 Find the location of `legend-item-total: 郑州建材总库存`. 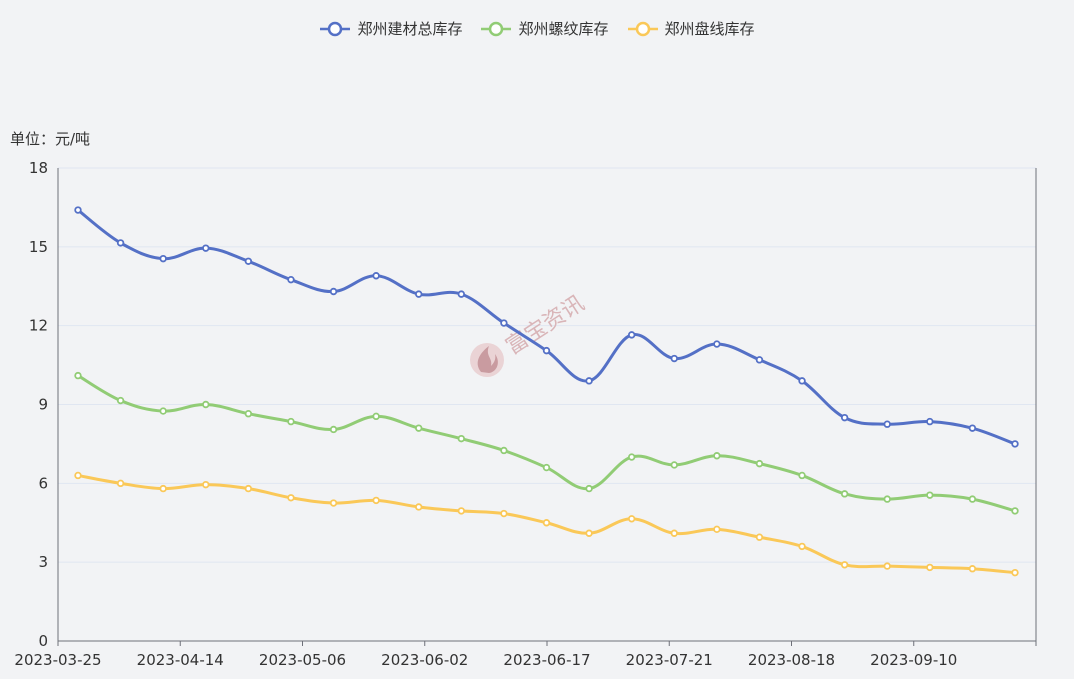

legend-item-total: 郑州建材总库存 is located at coordinates (390, 28).